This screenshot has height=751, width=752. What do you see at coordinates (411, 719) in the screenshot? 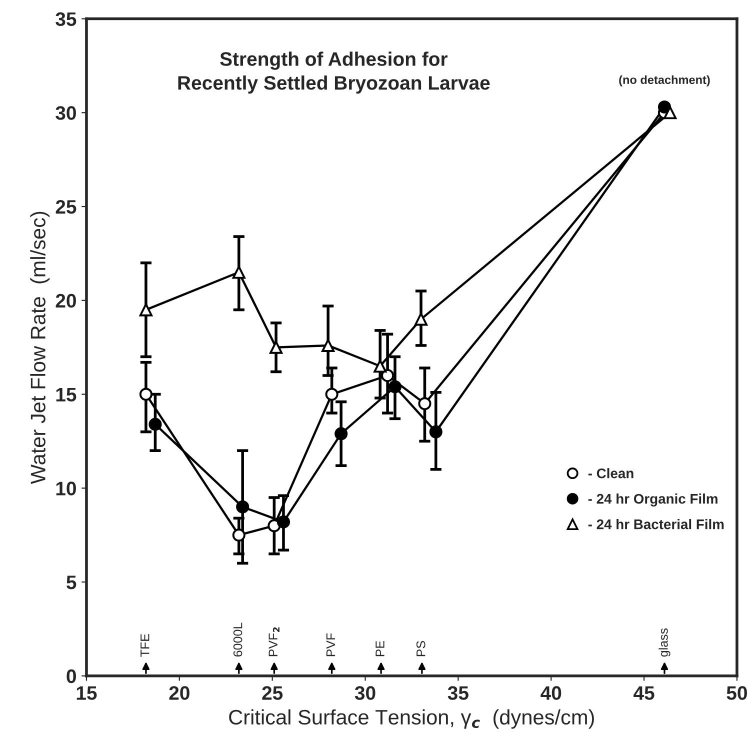
I see `x-axis-title: Critical Surface Tension, γ$_{c}$ (dynes/cm)` at bounding box center [411, 719].